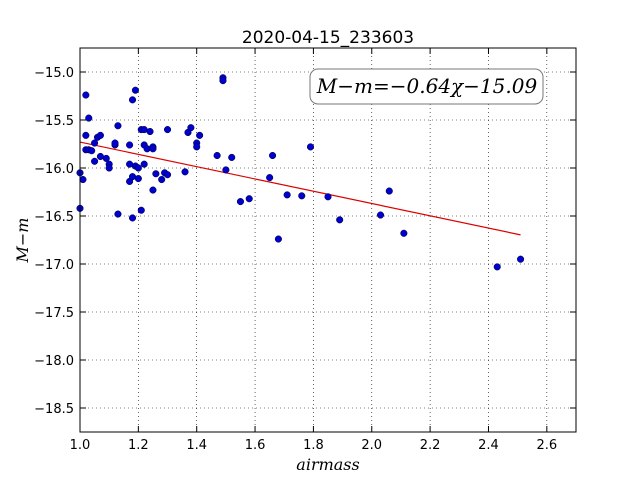  I want to click on x-tick-label: 1.8, so click(313, 445).